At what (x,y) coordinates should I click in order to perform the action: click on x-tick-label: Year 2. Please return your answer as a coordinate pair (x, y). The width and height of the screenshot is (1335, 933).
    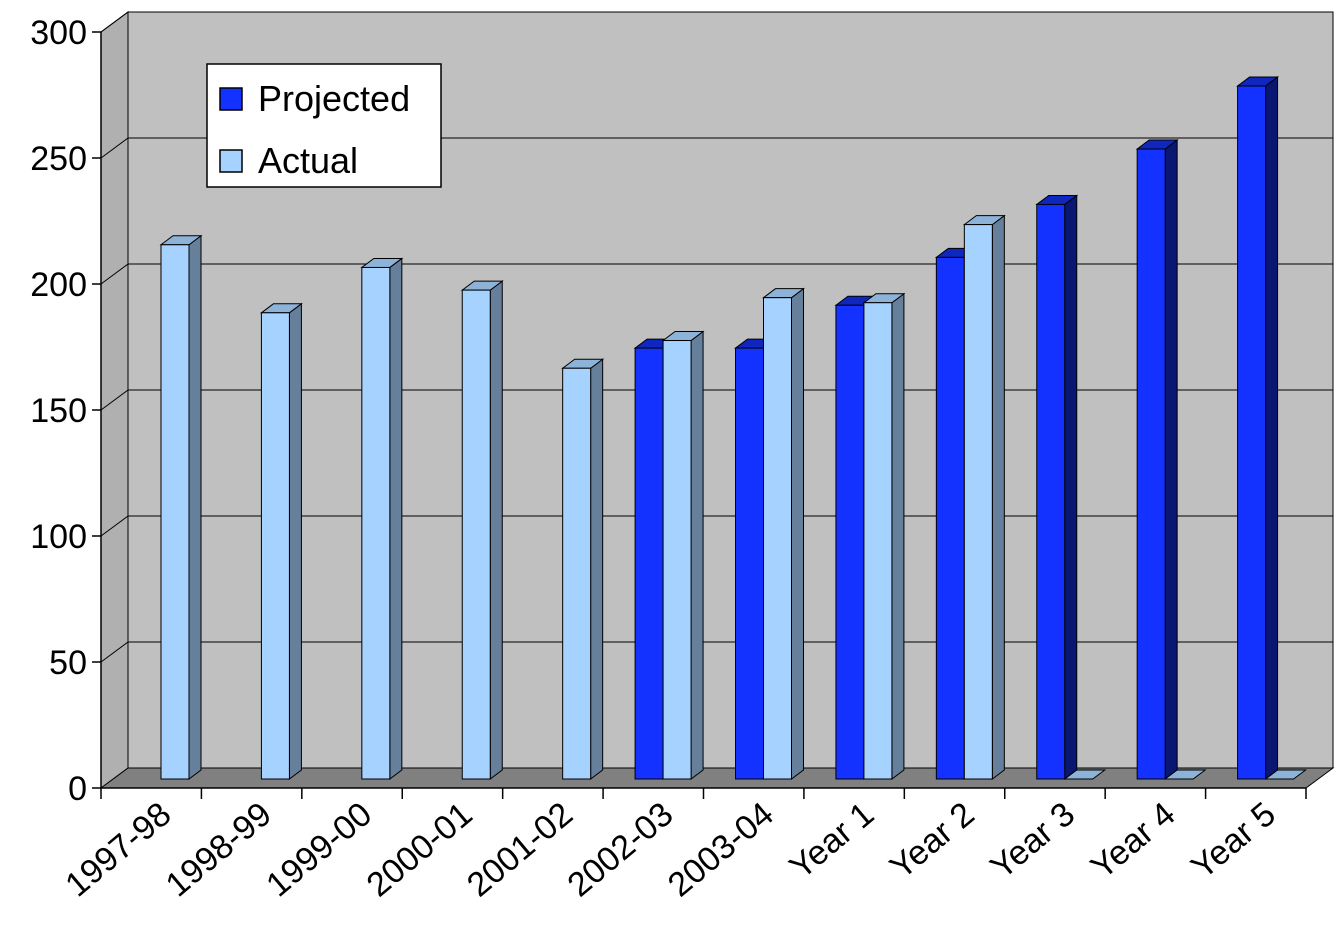
    Looking at the image, I should click on (932, 841).